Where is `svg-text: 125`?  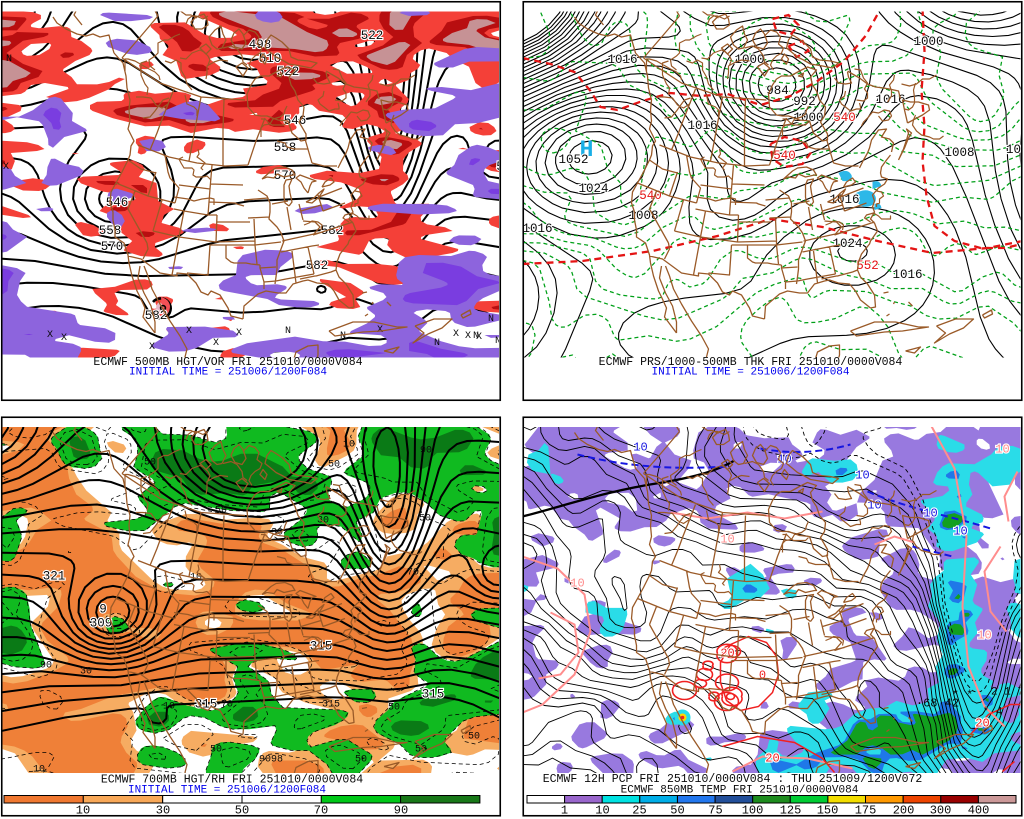 svg-text: 125 is located at coordinates (791, 811).